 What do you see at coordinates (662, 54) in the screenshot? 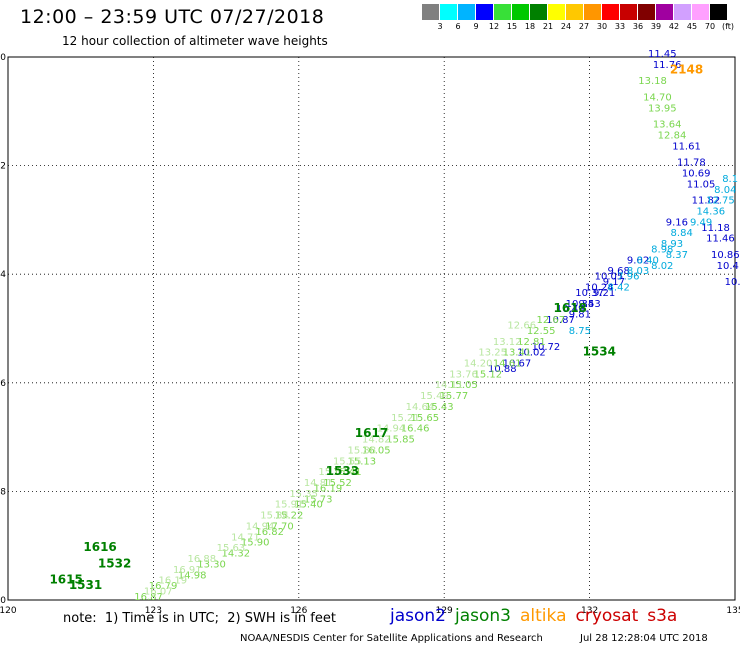
I see `wave-height-value: 11.45` at bounding box center [662, 54].